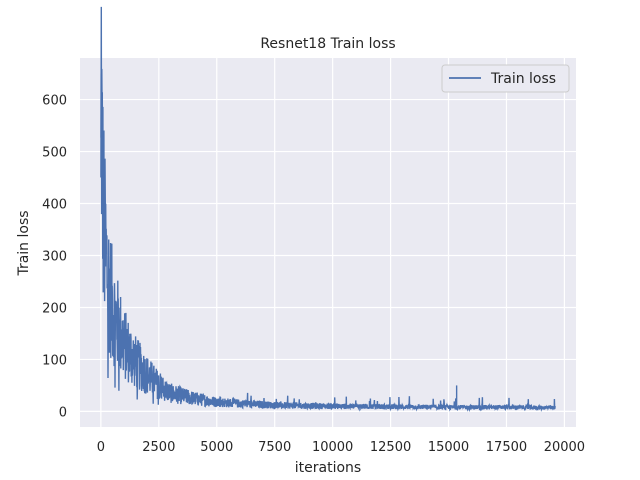 The width and height of the screenshot is (640, 480). I want to click on x-tick-label: 2500, so click(158, 447).